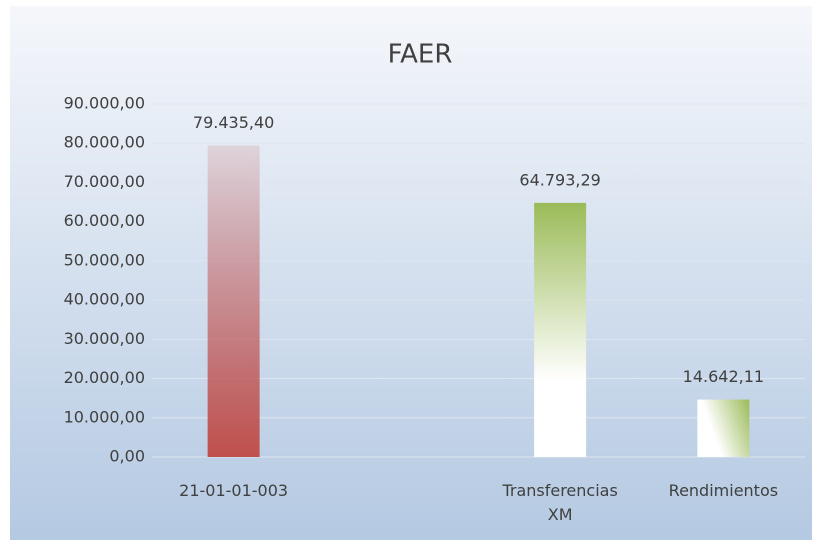 The width and height of the screenshot is (819, 546). What do you see at coordinates (560, 502) in the screenshot?
I see `x-tick-label: Transferencias XM` at bounding box center [560, 502].